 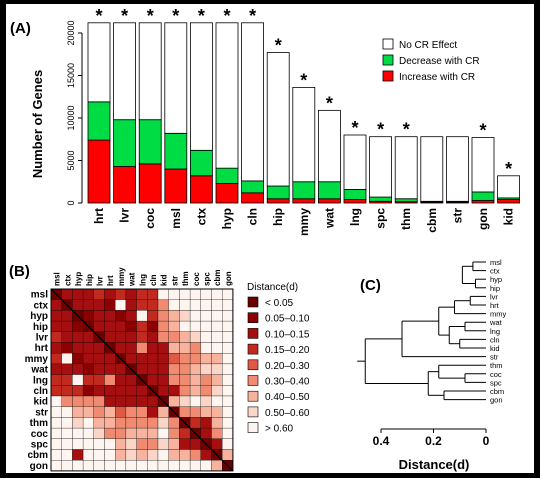 What do you see at coordinates (207, 279) in the screenshot?
I see `heatmap-col-label: spc` at bounding box center [207, 279].